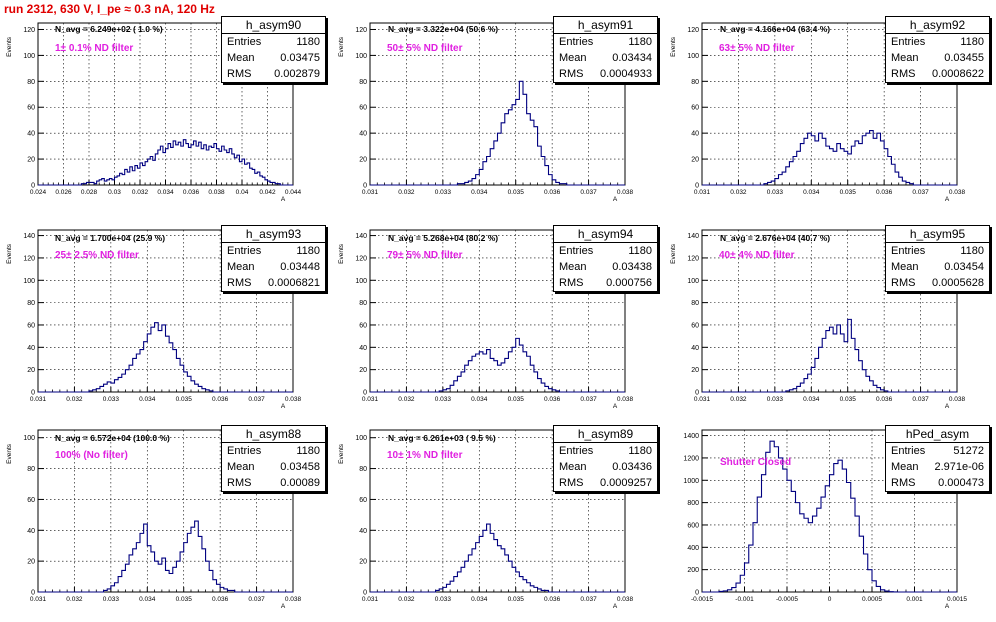  I want to click on page-title: run 2312, 630 V, I_pe ≈ 0.3 nA, 120 Hz, so click(109, 9).